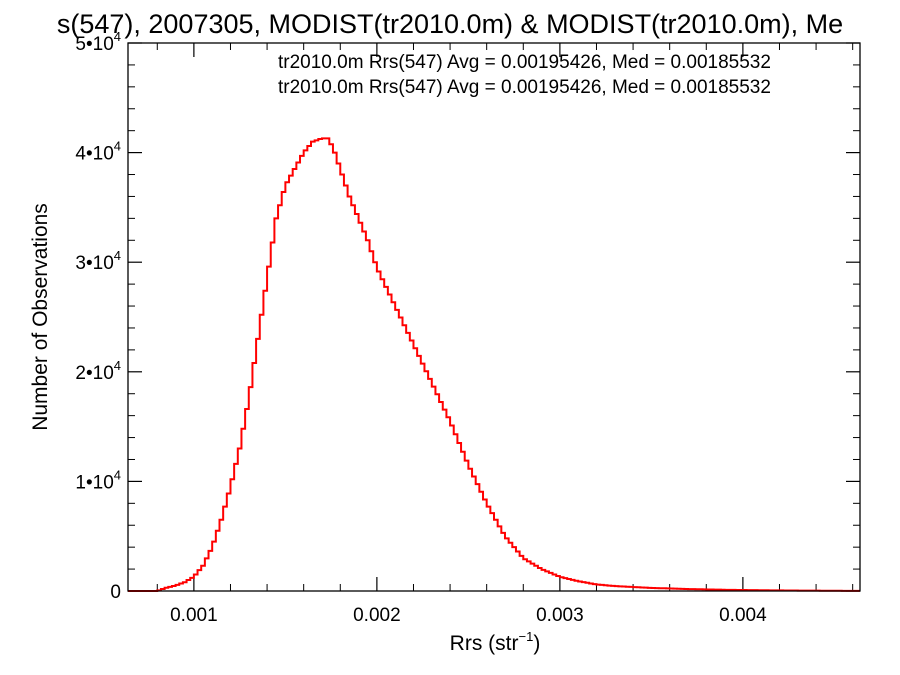 Image resolution: width=900 pixels, height=675 pixels. What do you see at coordinates (98, 261) in the screenshot?
I see `y-tick-label: 3•104` at bounding box center [98, 261].